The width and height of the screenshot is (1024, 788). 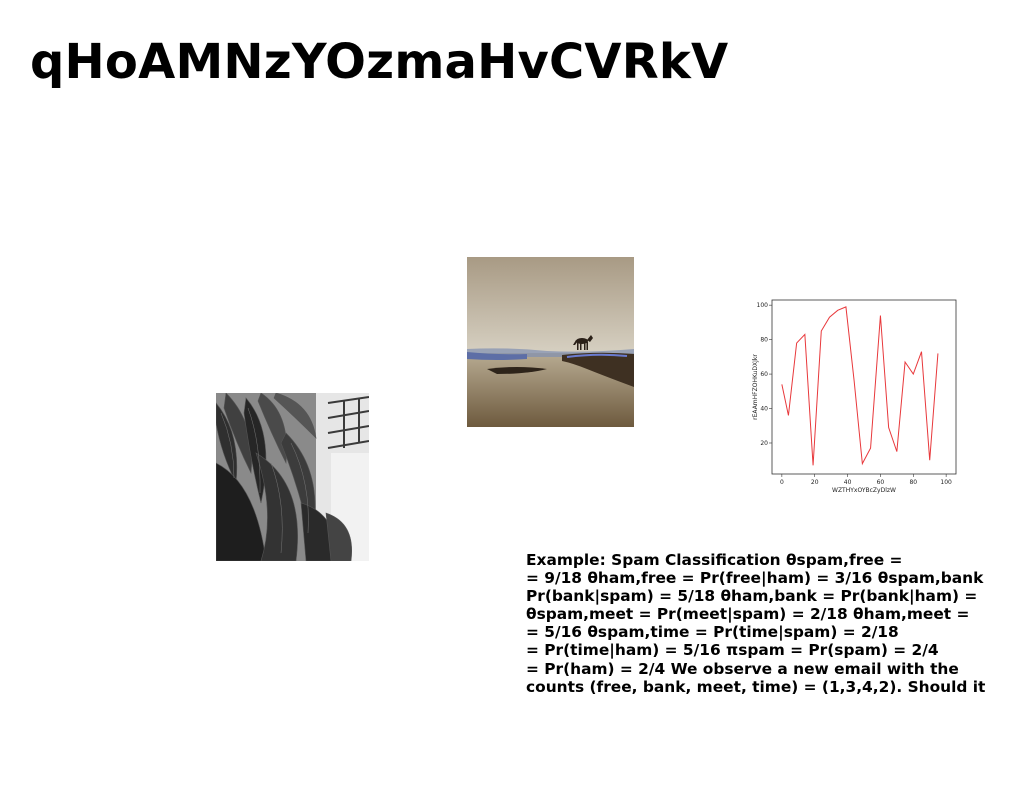 What do you see at coordinates (292, 477) in the screenshot?
I see `plants-photo` at bounding box center [292, 477].